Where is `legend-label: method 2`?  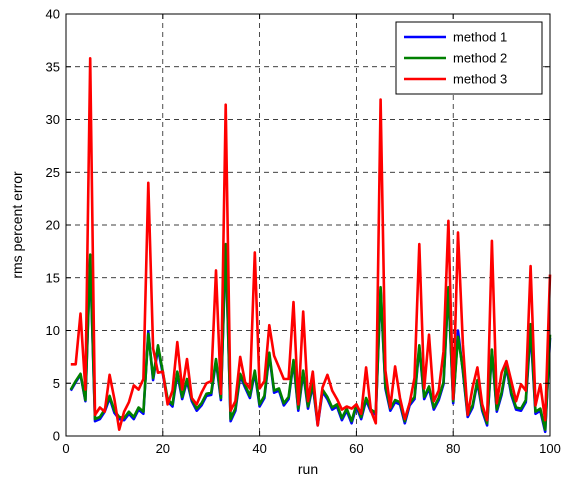 legend-label: method 2 is located at coordinates (480, 58).